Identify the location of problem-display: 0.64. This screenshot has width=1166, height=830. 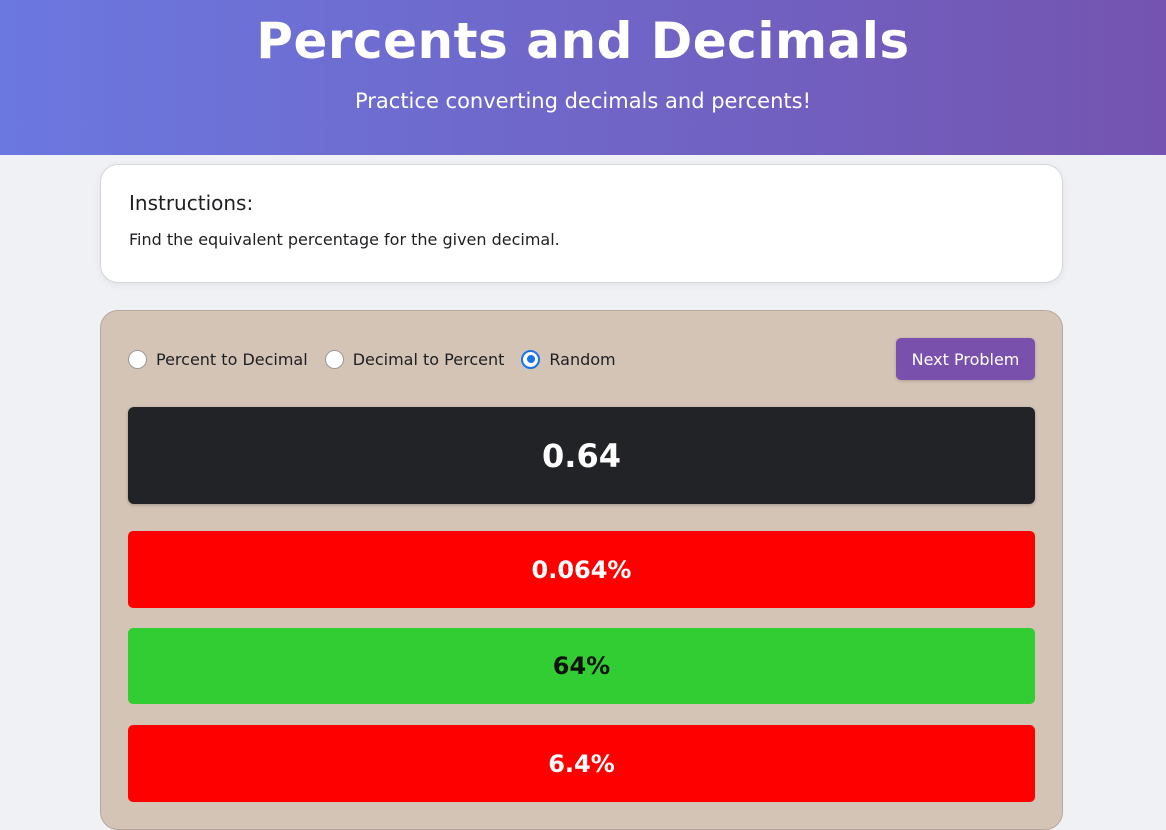
(581, 455).